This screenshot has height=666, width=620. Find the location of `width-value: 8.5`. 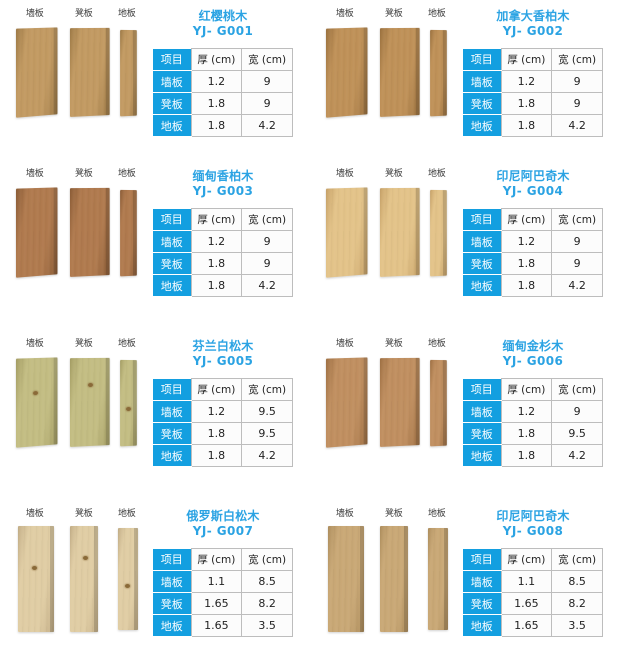

width-value: 8.5 is located at coordinates (267, 581).